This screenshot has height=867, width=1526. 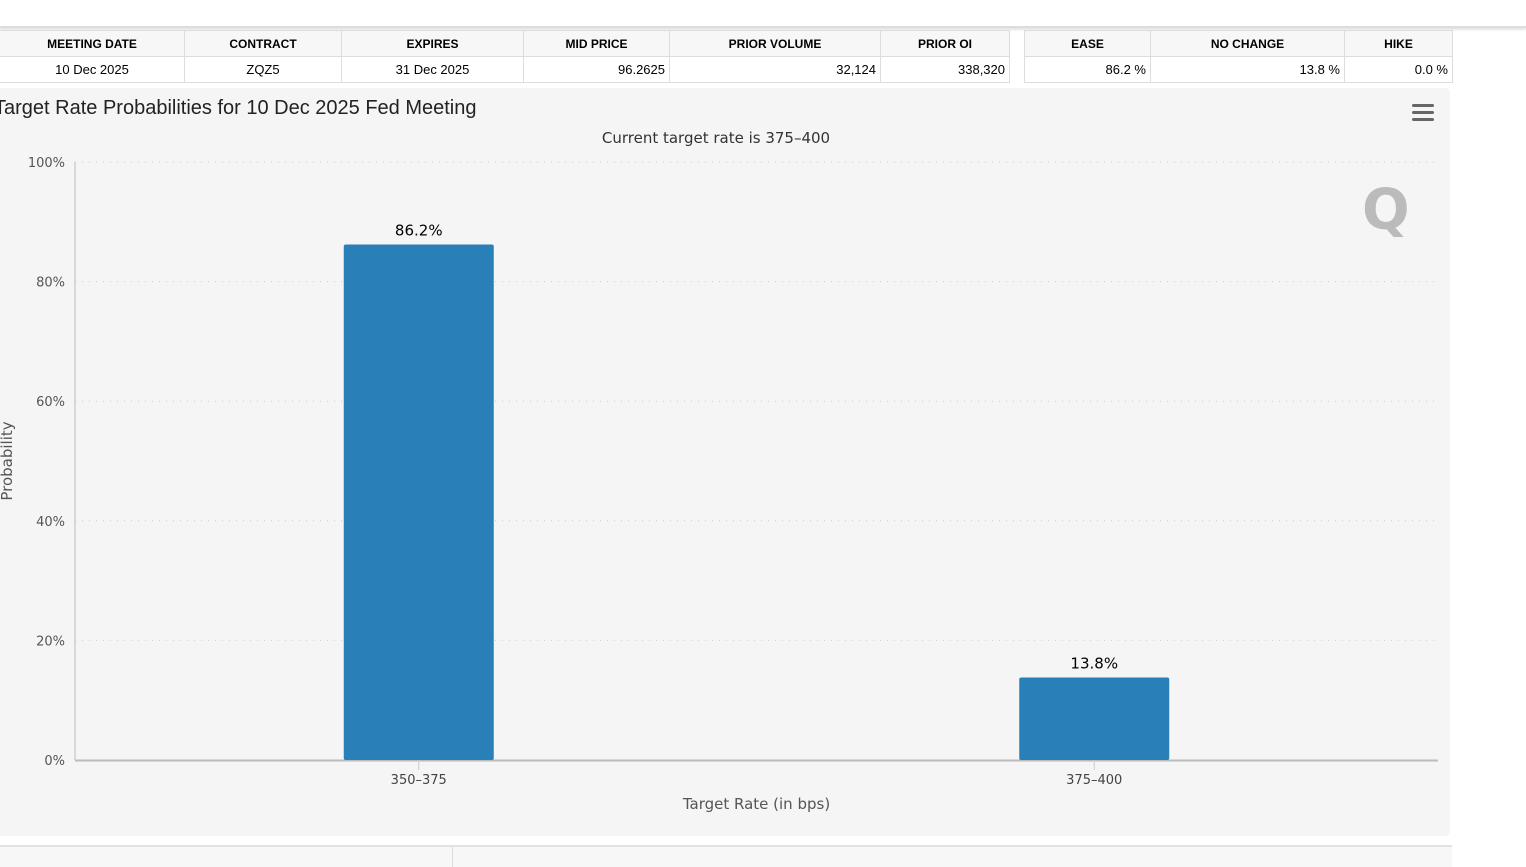 I want to click on cell-prior-oi: 338,320, so click(x=945, y=69).